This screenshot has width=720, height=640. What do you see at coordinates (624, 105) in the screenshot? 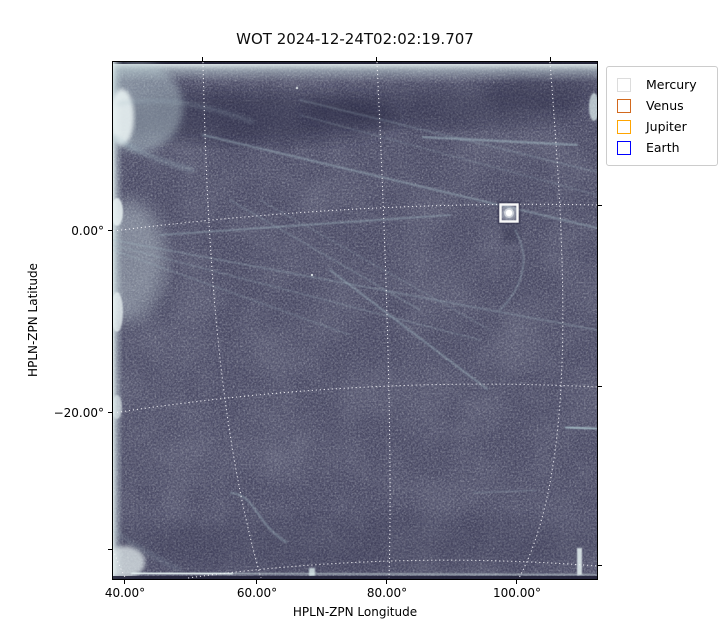
I see `venus-swatch-icon` at bounding box center [624, 105].